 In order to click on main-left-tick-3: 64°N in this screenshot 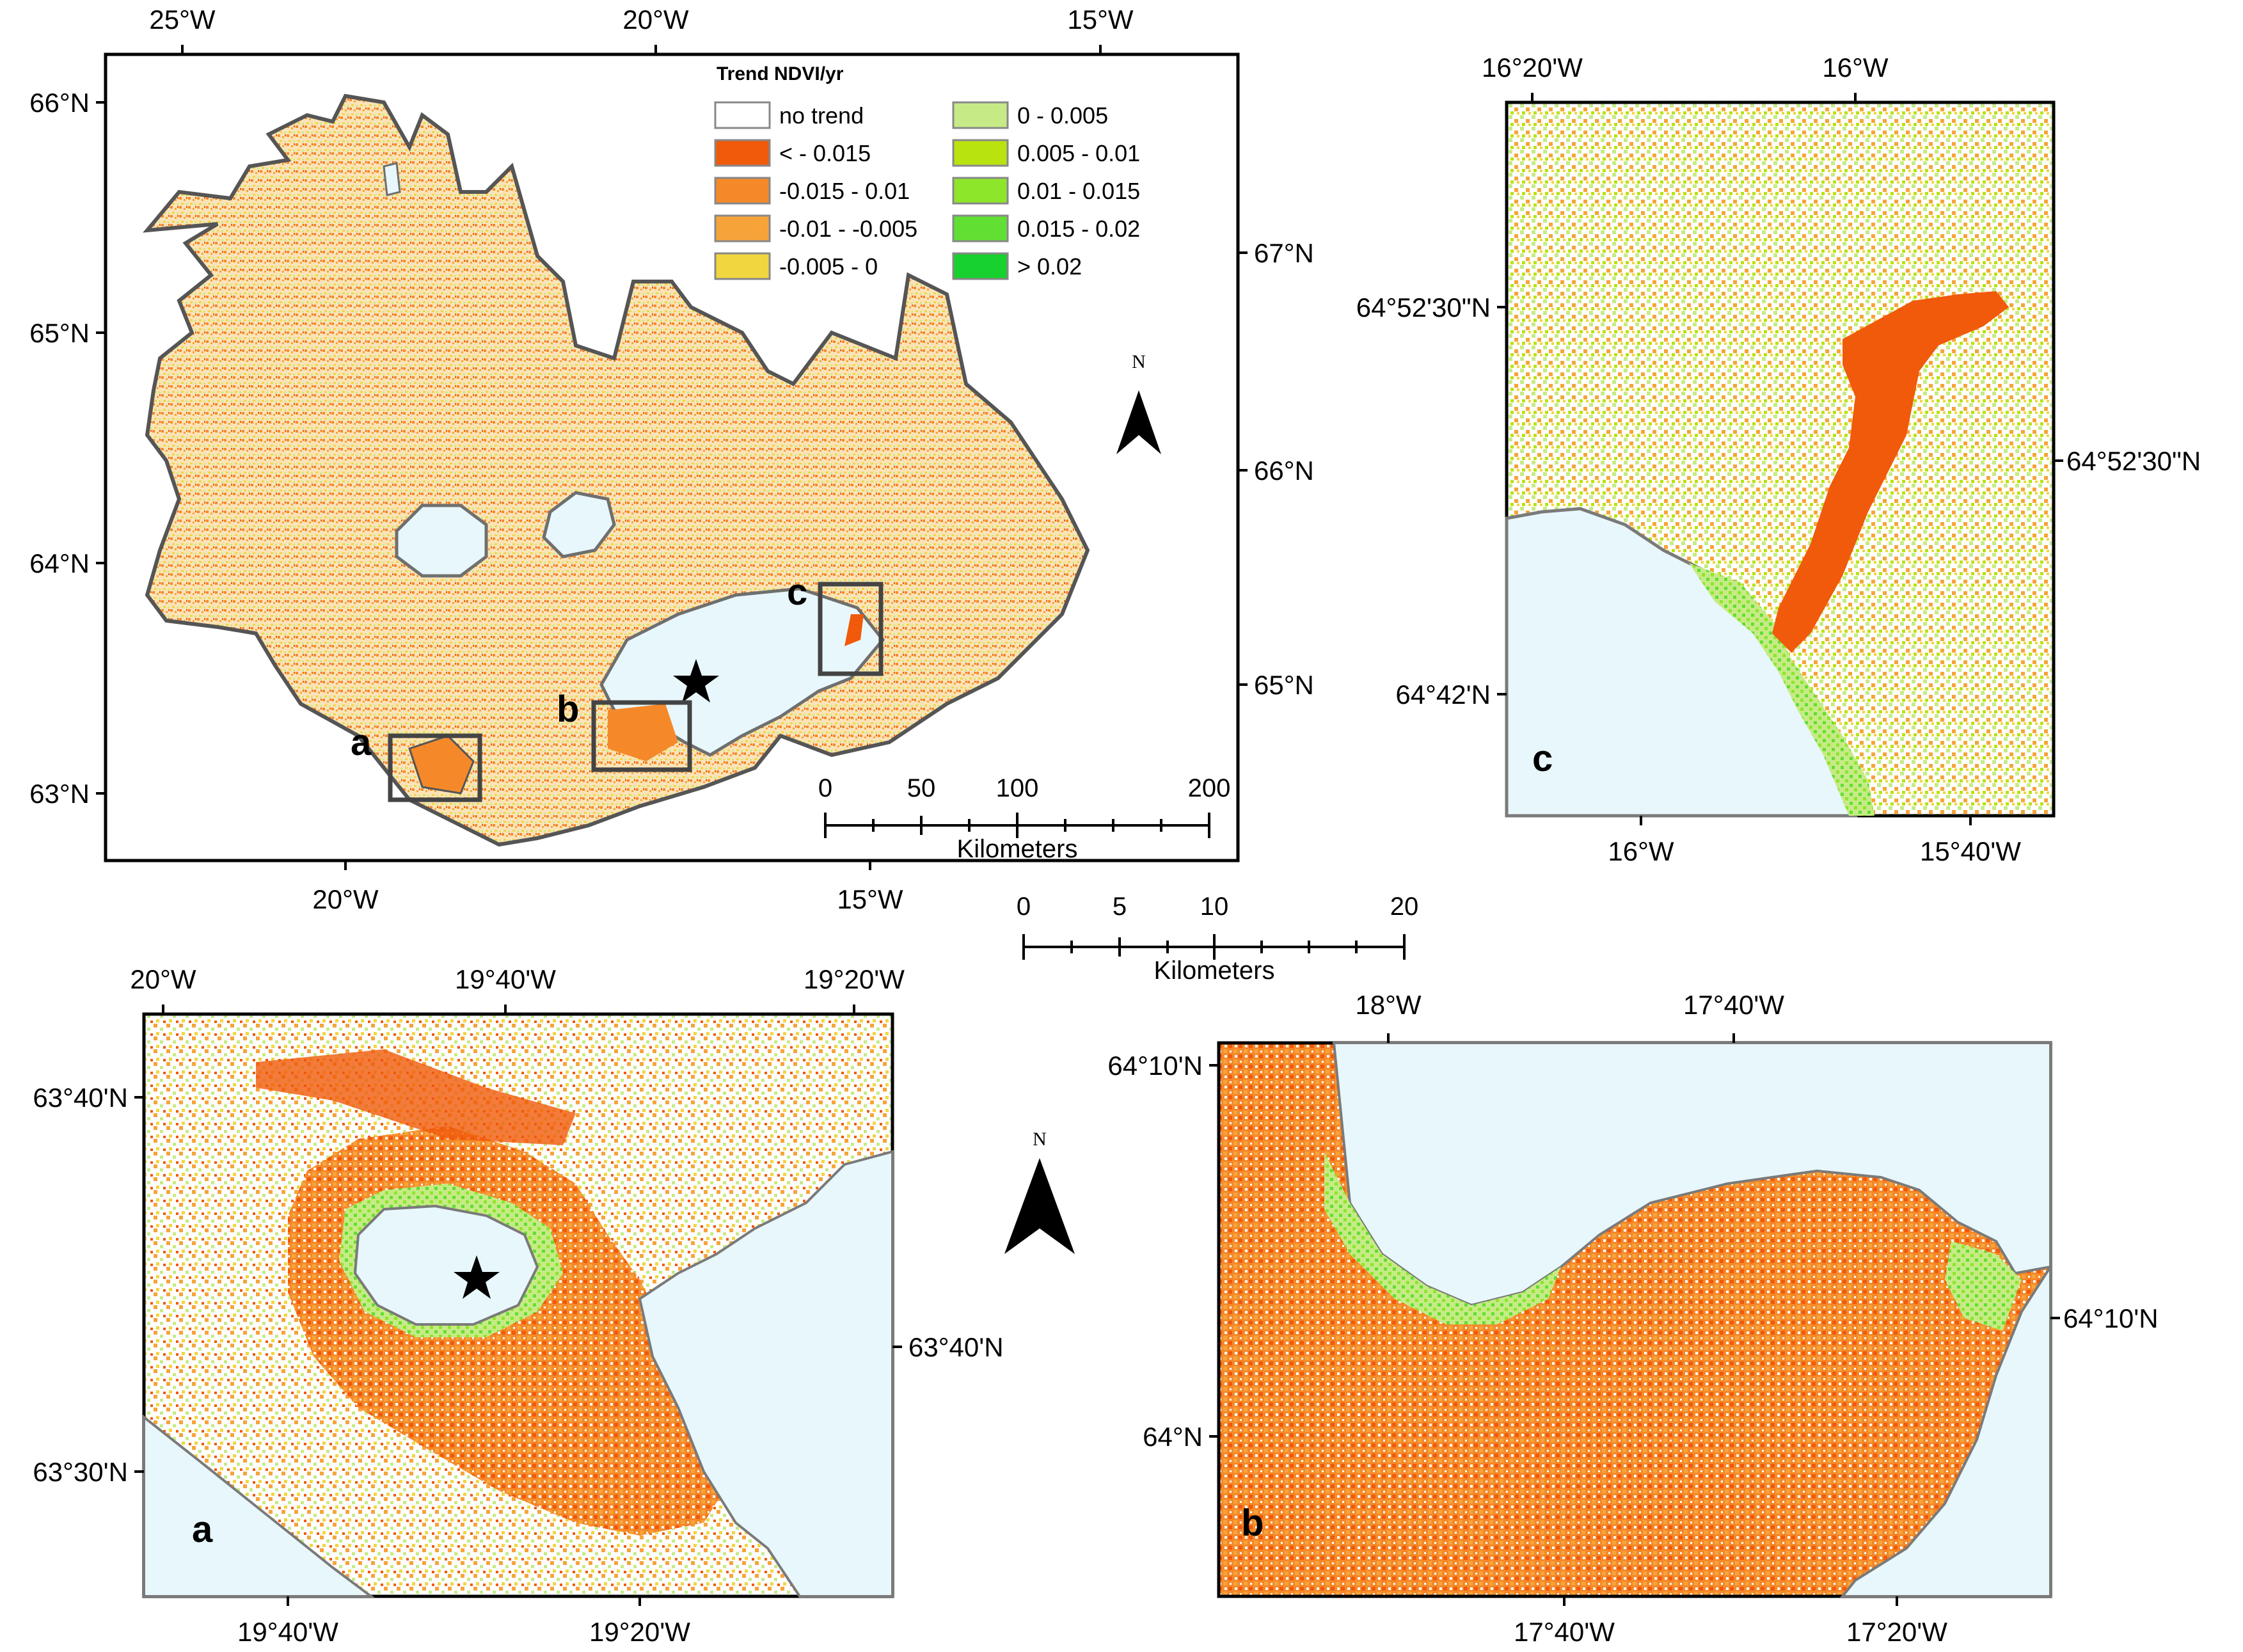, I will do `click(59, 563)`.